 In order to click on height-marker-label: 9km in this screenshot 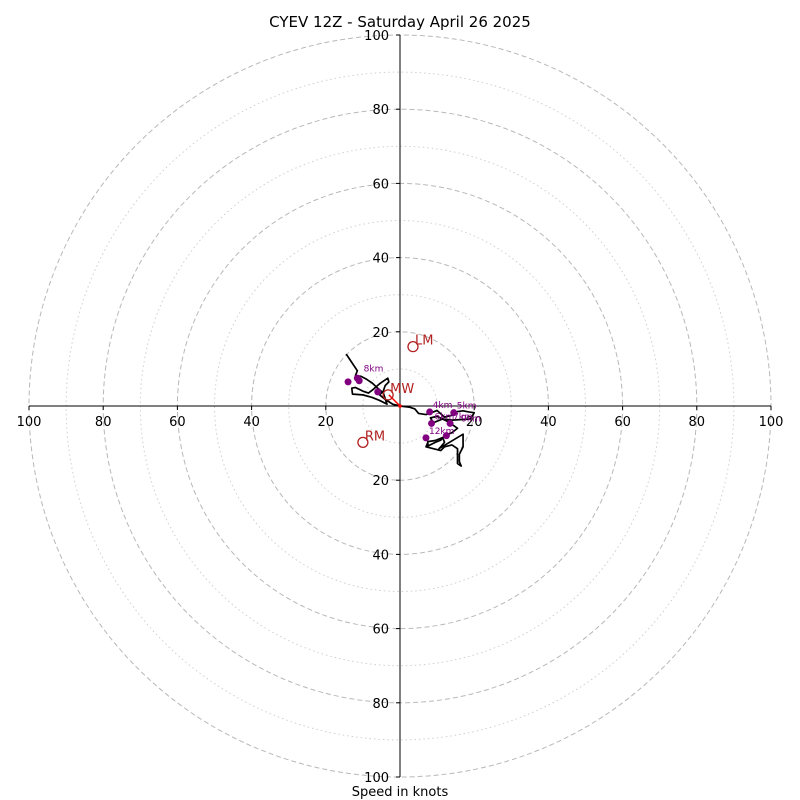, I will do `click(471, 420)`.